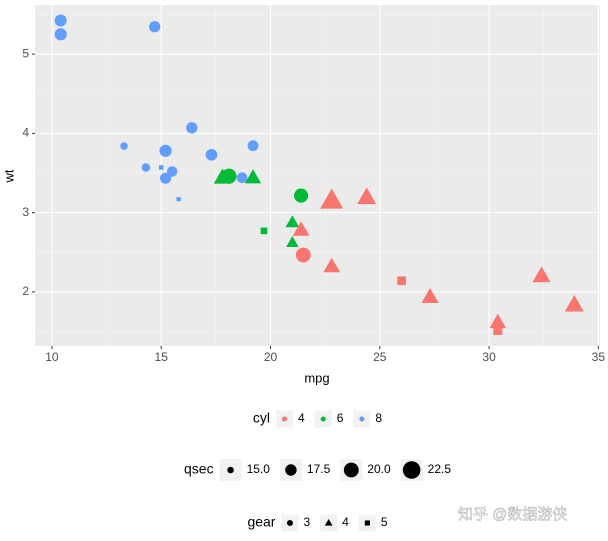 The width and height of the screenshot is (608, 541). I want to click on legend: cyl 4 6 8, so click(317, 419).